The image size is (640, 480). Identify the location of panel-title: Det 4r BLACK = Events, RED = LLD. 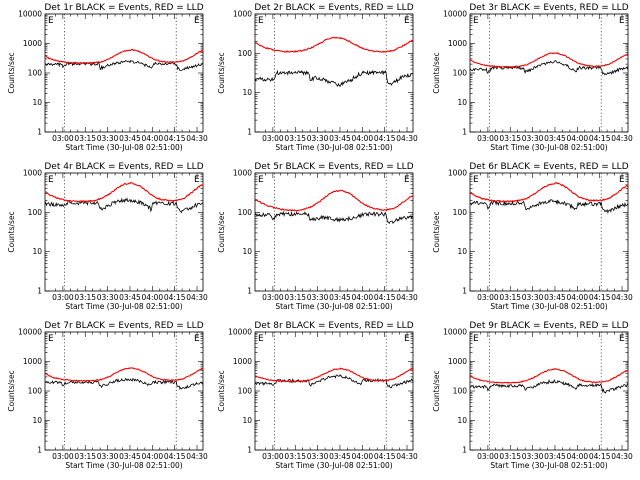
(123, 167).